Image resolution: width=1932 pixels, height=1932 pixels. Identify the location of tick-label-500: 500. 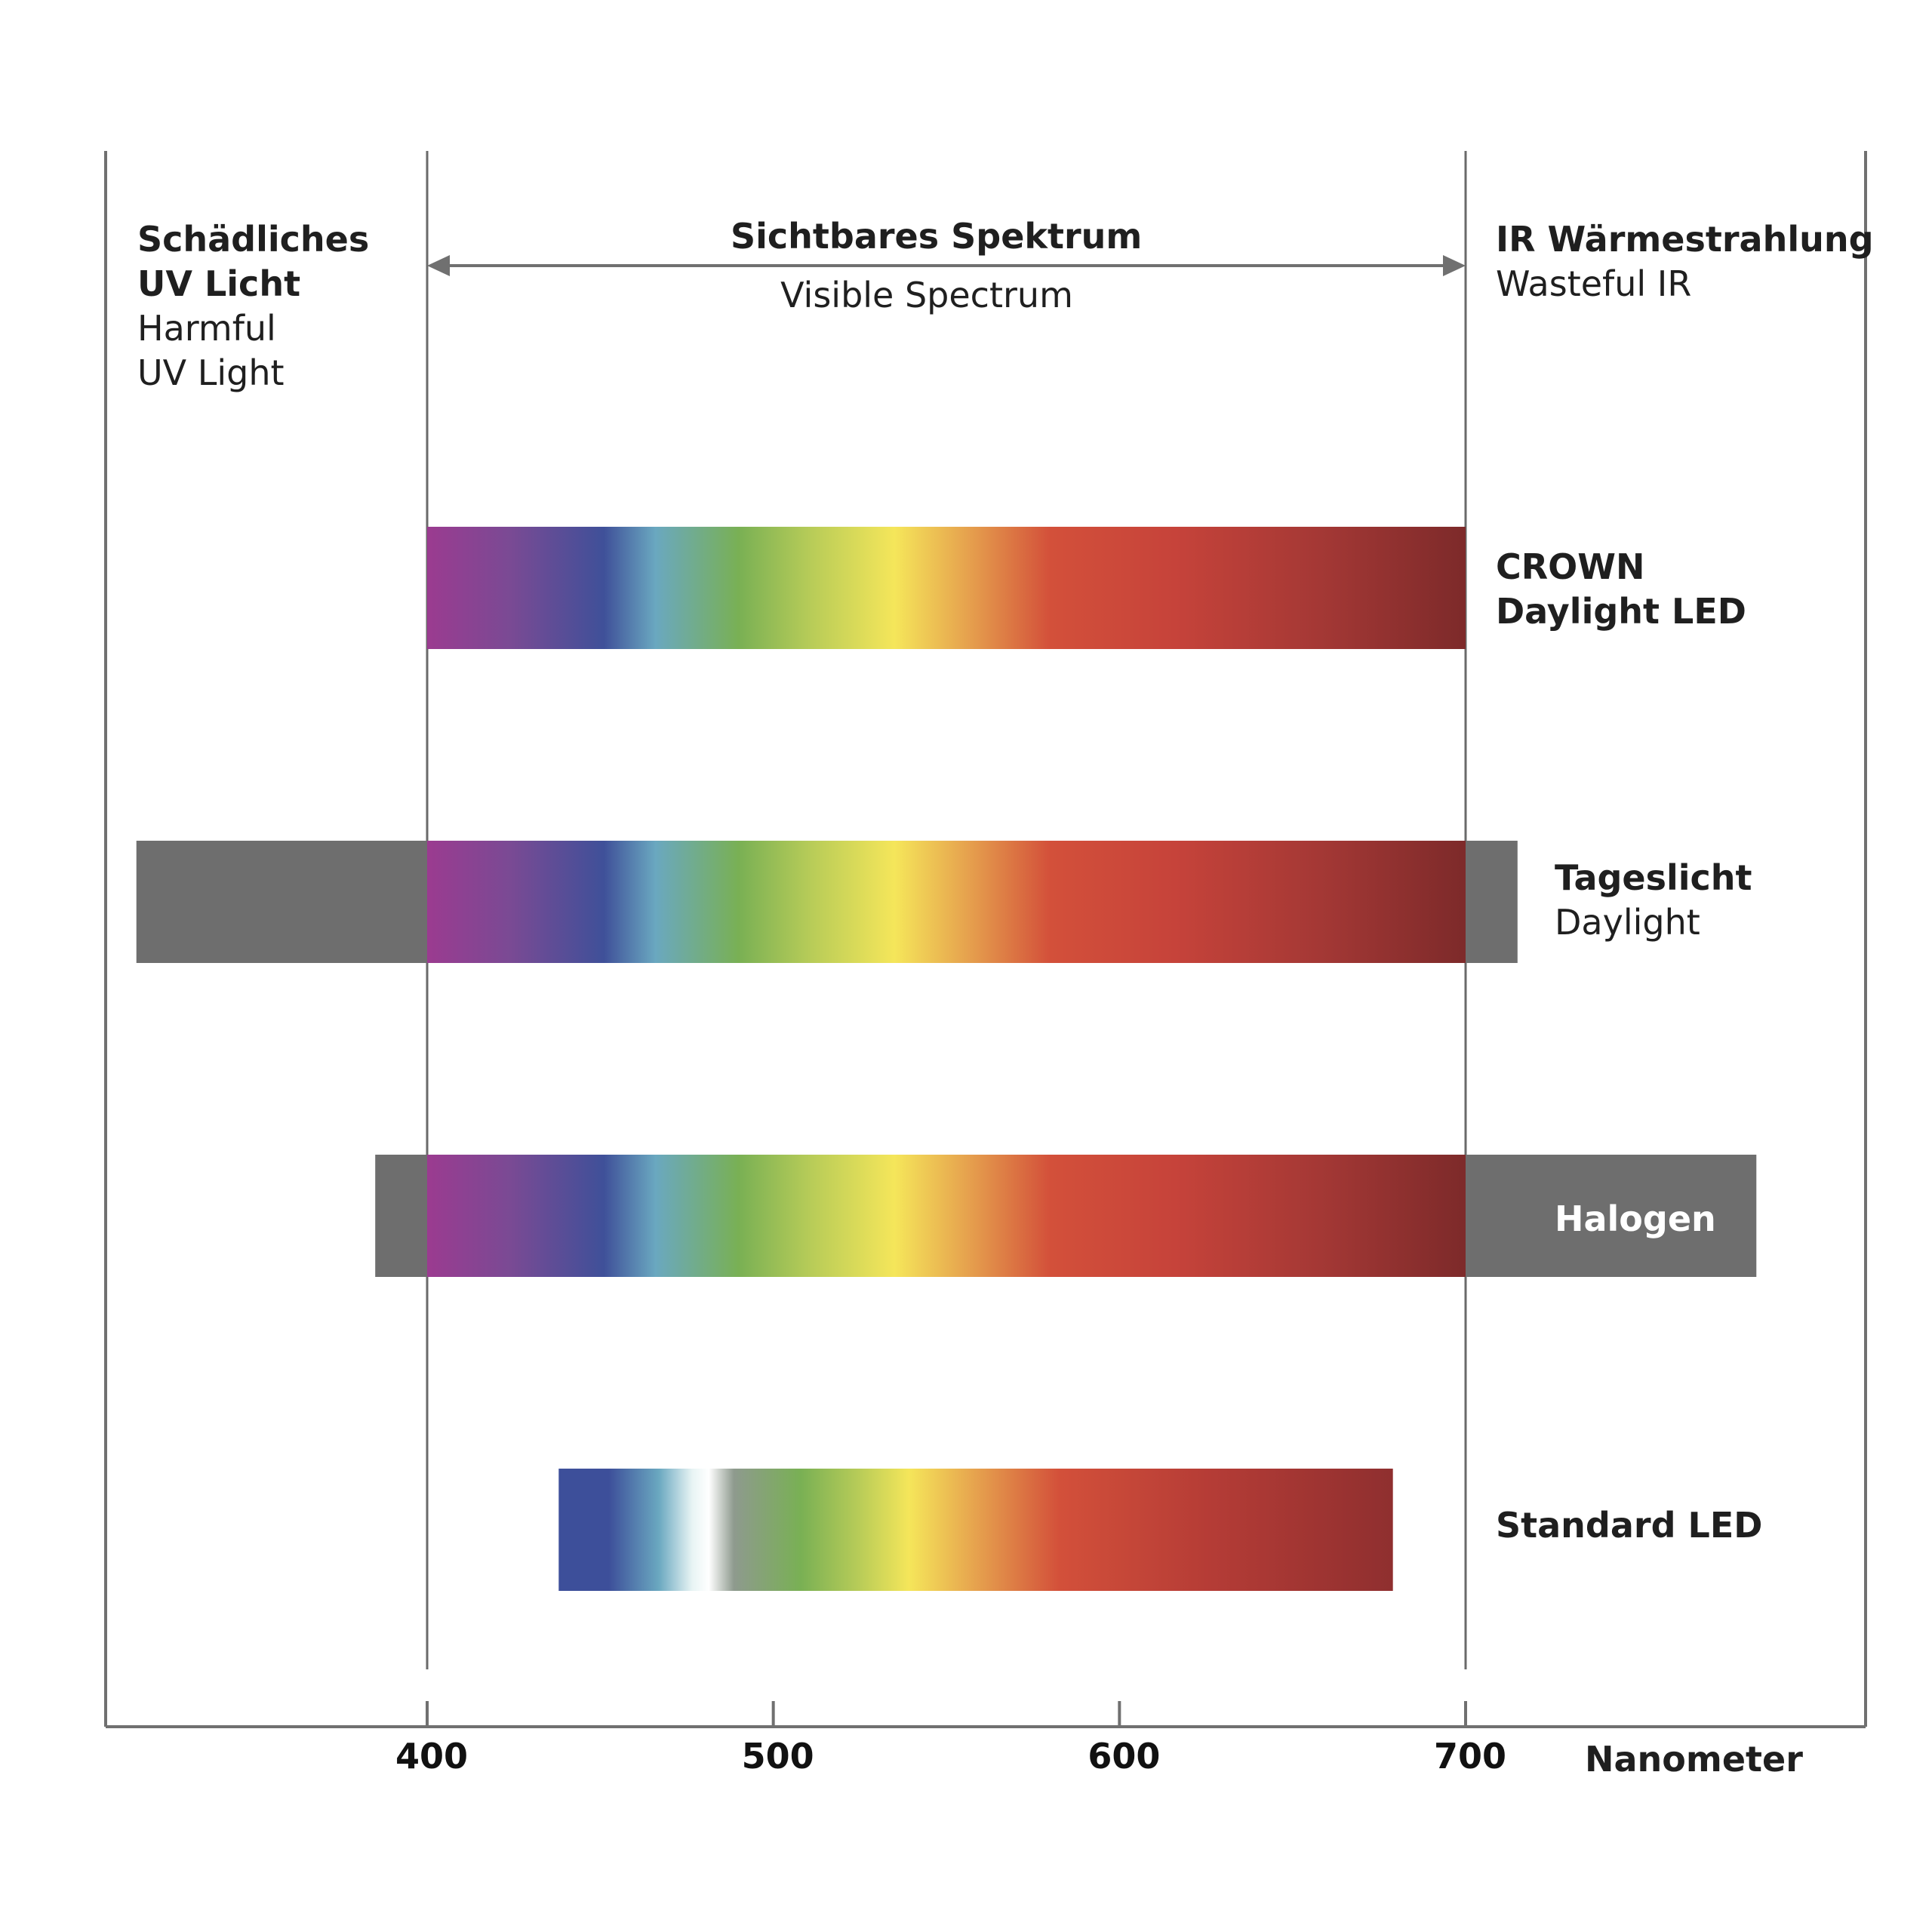
(777, 1756).